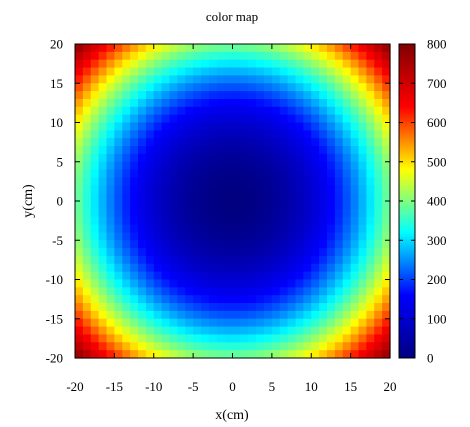 This screenshot has height=427, width=470. Describe the element at coordinates (437, 240) in the screenshot. I see `colorbar-tick-label: 300` at that location.